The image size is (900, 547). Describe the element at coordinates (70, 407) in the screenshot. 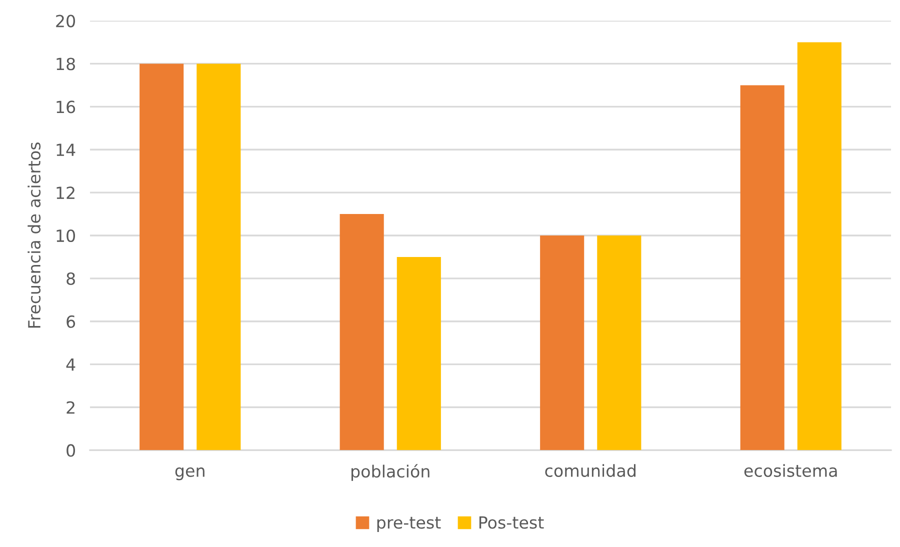

I see `y-tick-label: 2` at that location.